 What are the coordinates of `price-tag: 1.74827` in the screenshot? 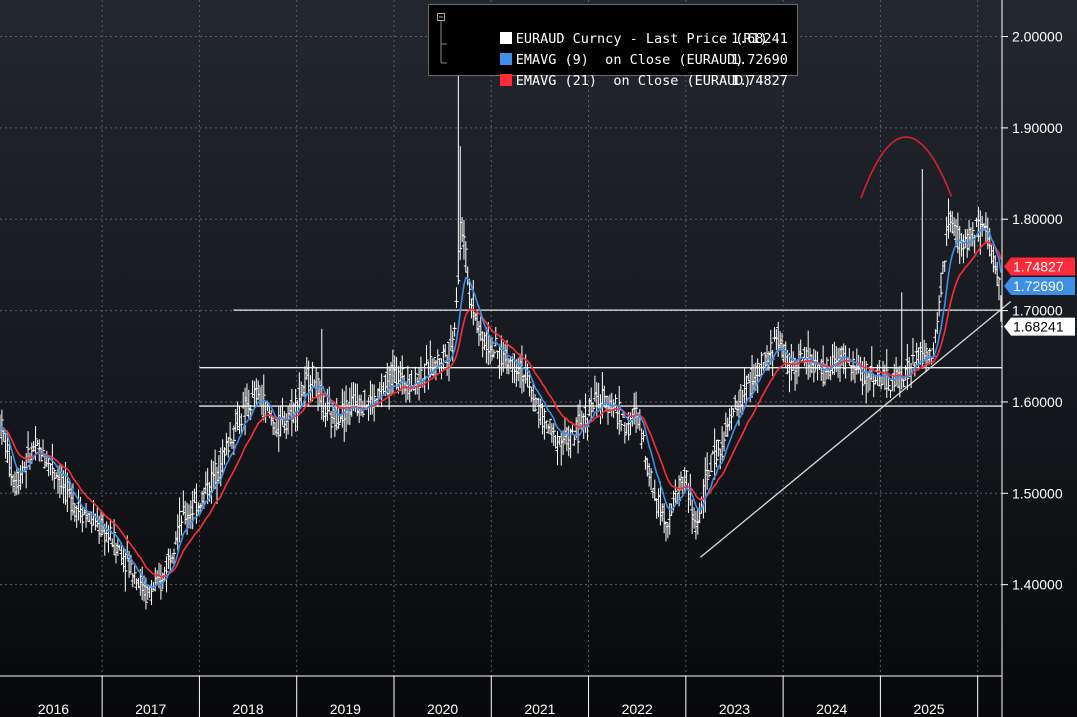 It's located at (1039, 266).